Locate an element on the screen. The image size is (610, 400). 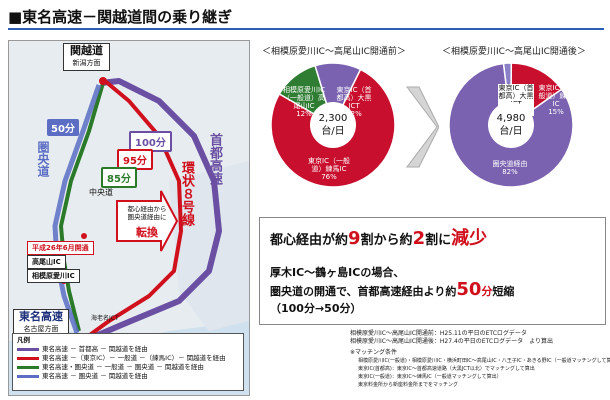
legend-item: 東名高速 － 圏央道 － 関越道を経由 is located at coordinates (128, 376).